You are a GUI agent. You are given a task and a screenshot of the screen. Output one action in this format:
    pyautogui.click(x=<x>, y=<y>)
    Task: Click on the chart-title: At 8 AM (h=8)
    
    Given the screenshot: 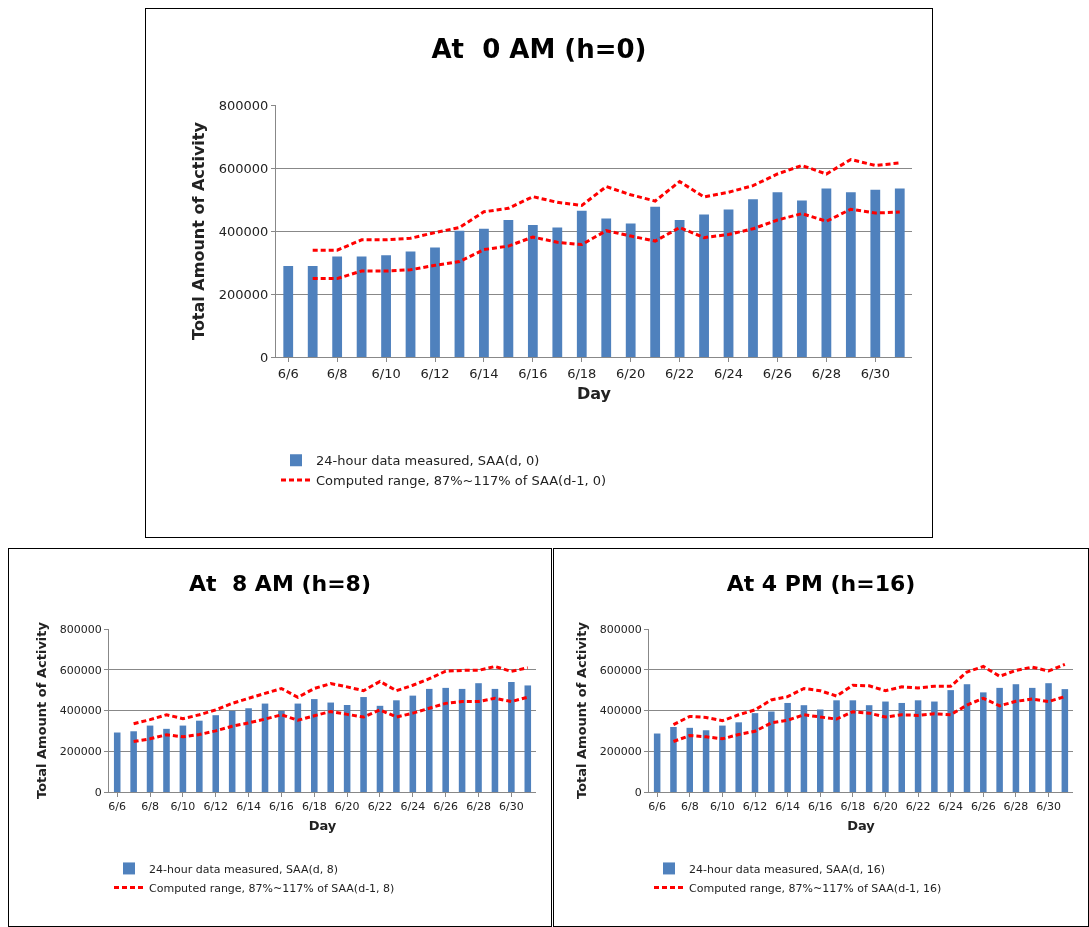 What is the action you would take?
    pyautogui.click(x=280, y=583)
    